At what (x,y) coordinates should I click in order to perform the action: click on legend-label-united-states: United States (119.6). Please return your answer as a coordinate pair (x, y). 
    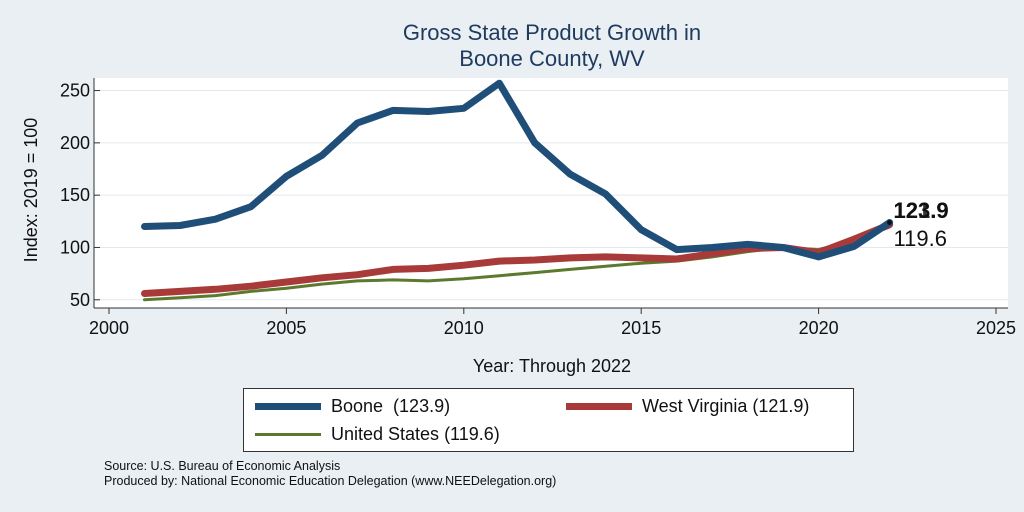
    Looking at the image, I should click on (415, 434).